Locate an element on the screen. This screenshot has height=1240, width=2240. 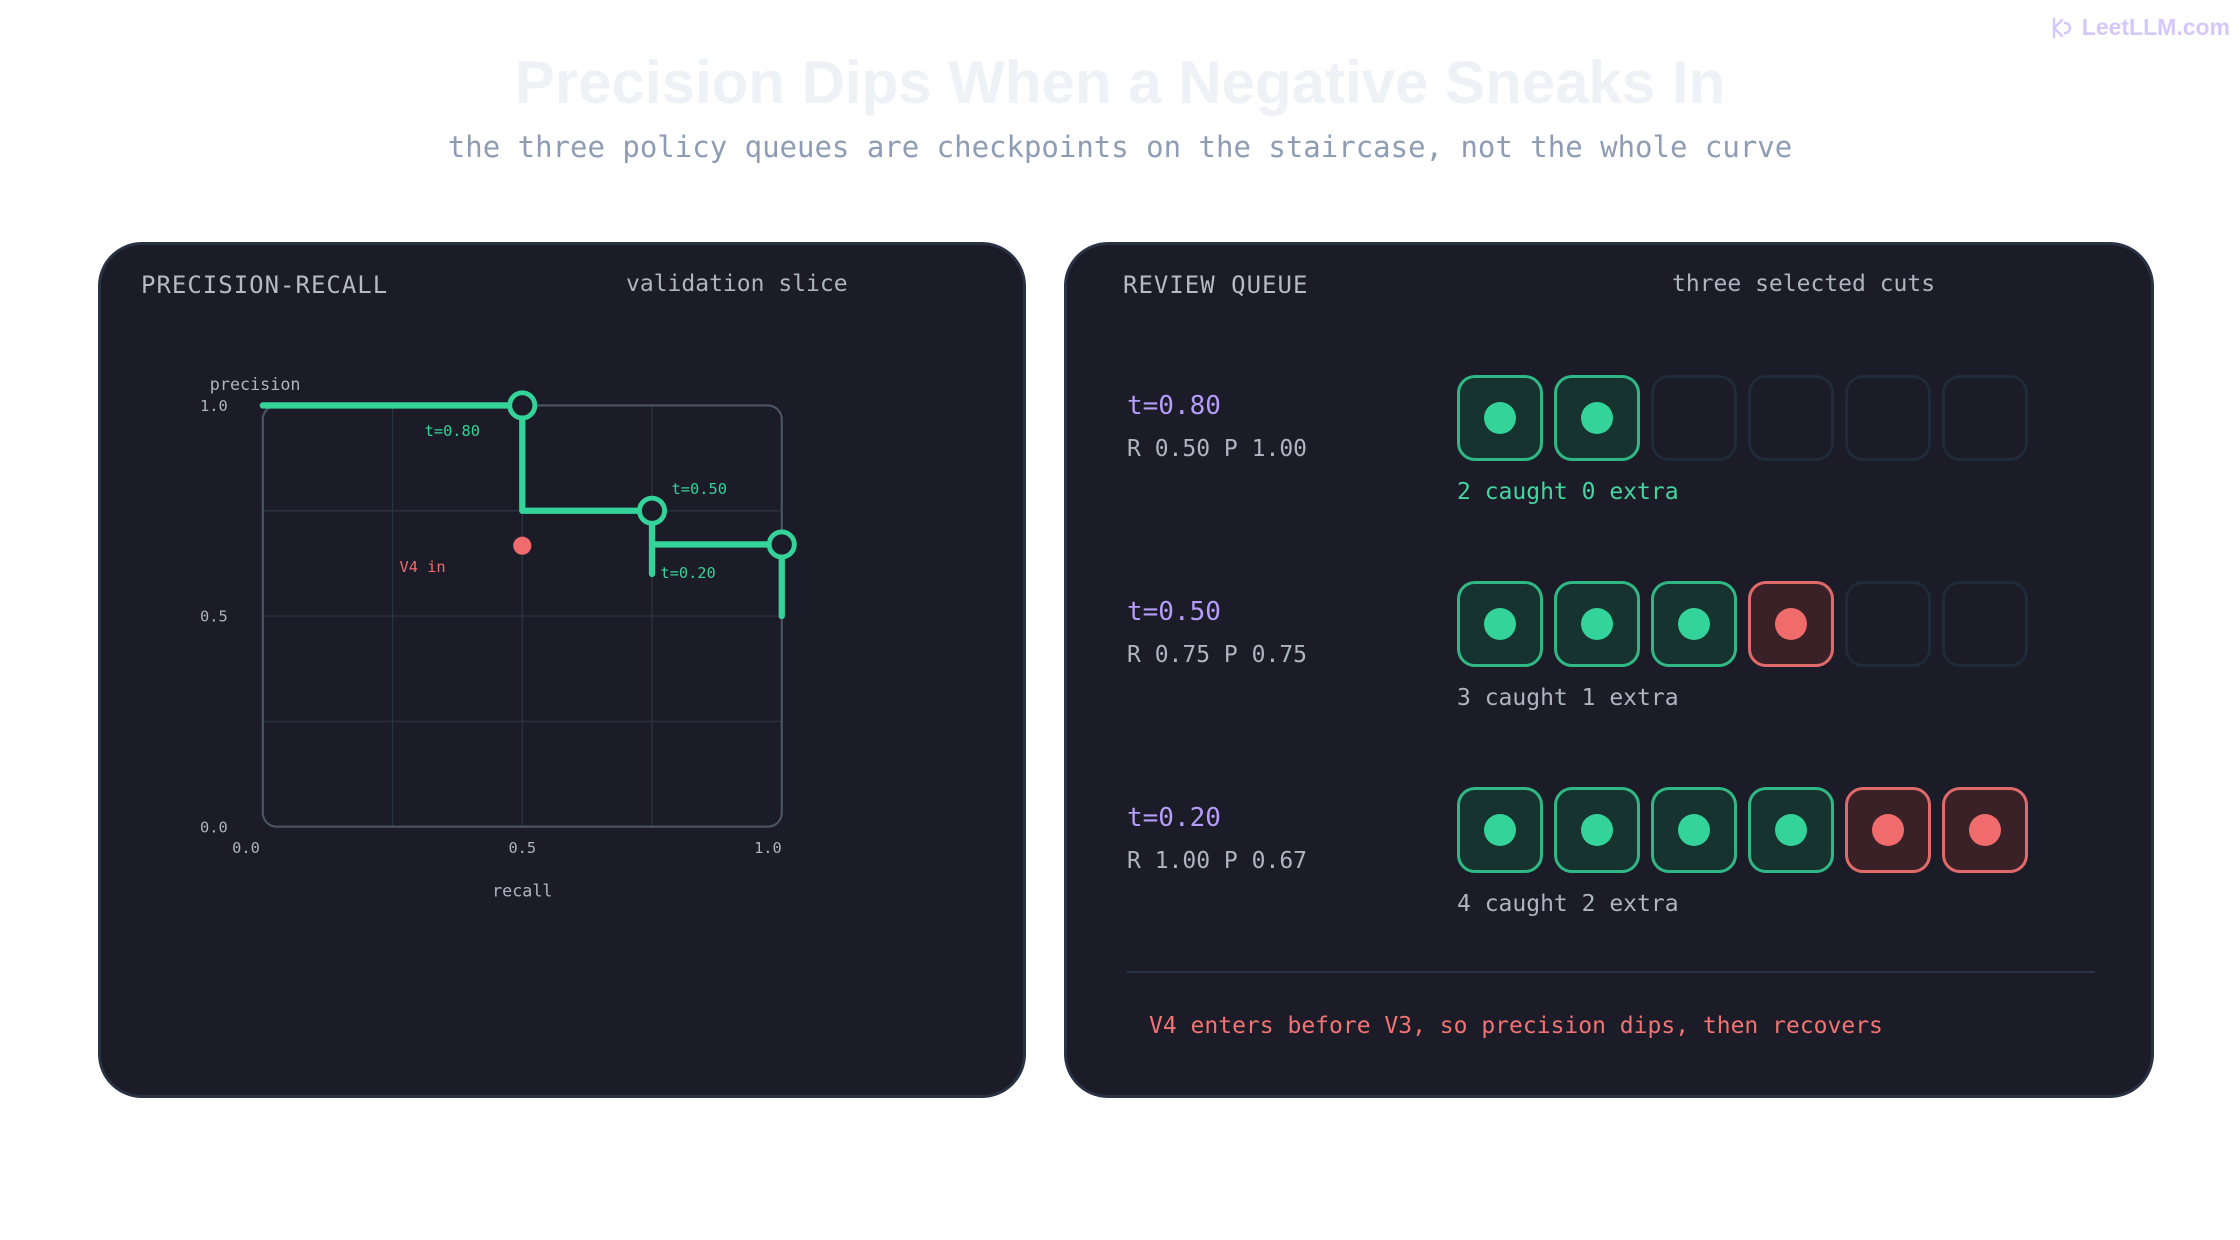
leetllm-logo-icon is located at coordinates (2061, 27).